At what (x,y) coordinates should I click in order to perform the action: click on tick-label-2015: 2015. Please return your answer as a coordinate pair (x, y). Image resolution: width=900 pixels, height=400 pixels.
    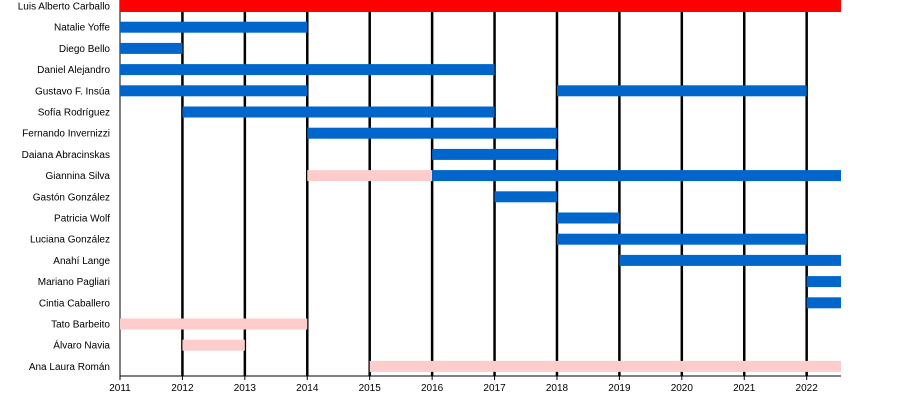
    Looking at the image, I should click on (370, 388).